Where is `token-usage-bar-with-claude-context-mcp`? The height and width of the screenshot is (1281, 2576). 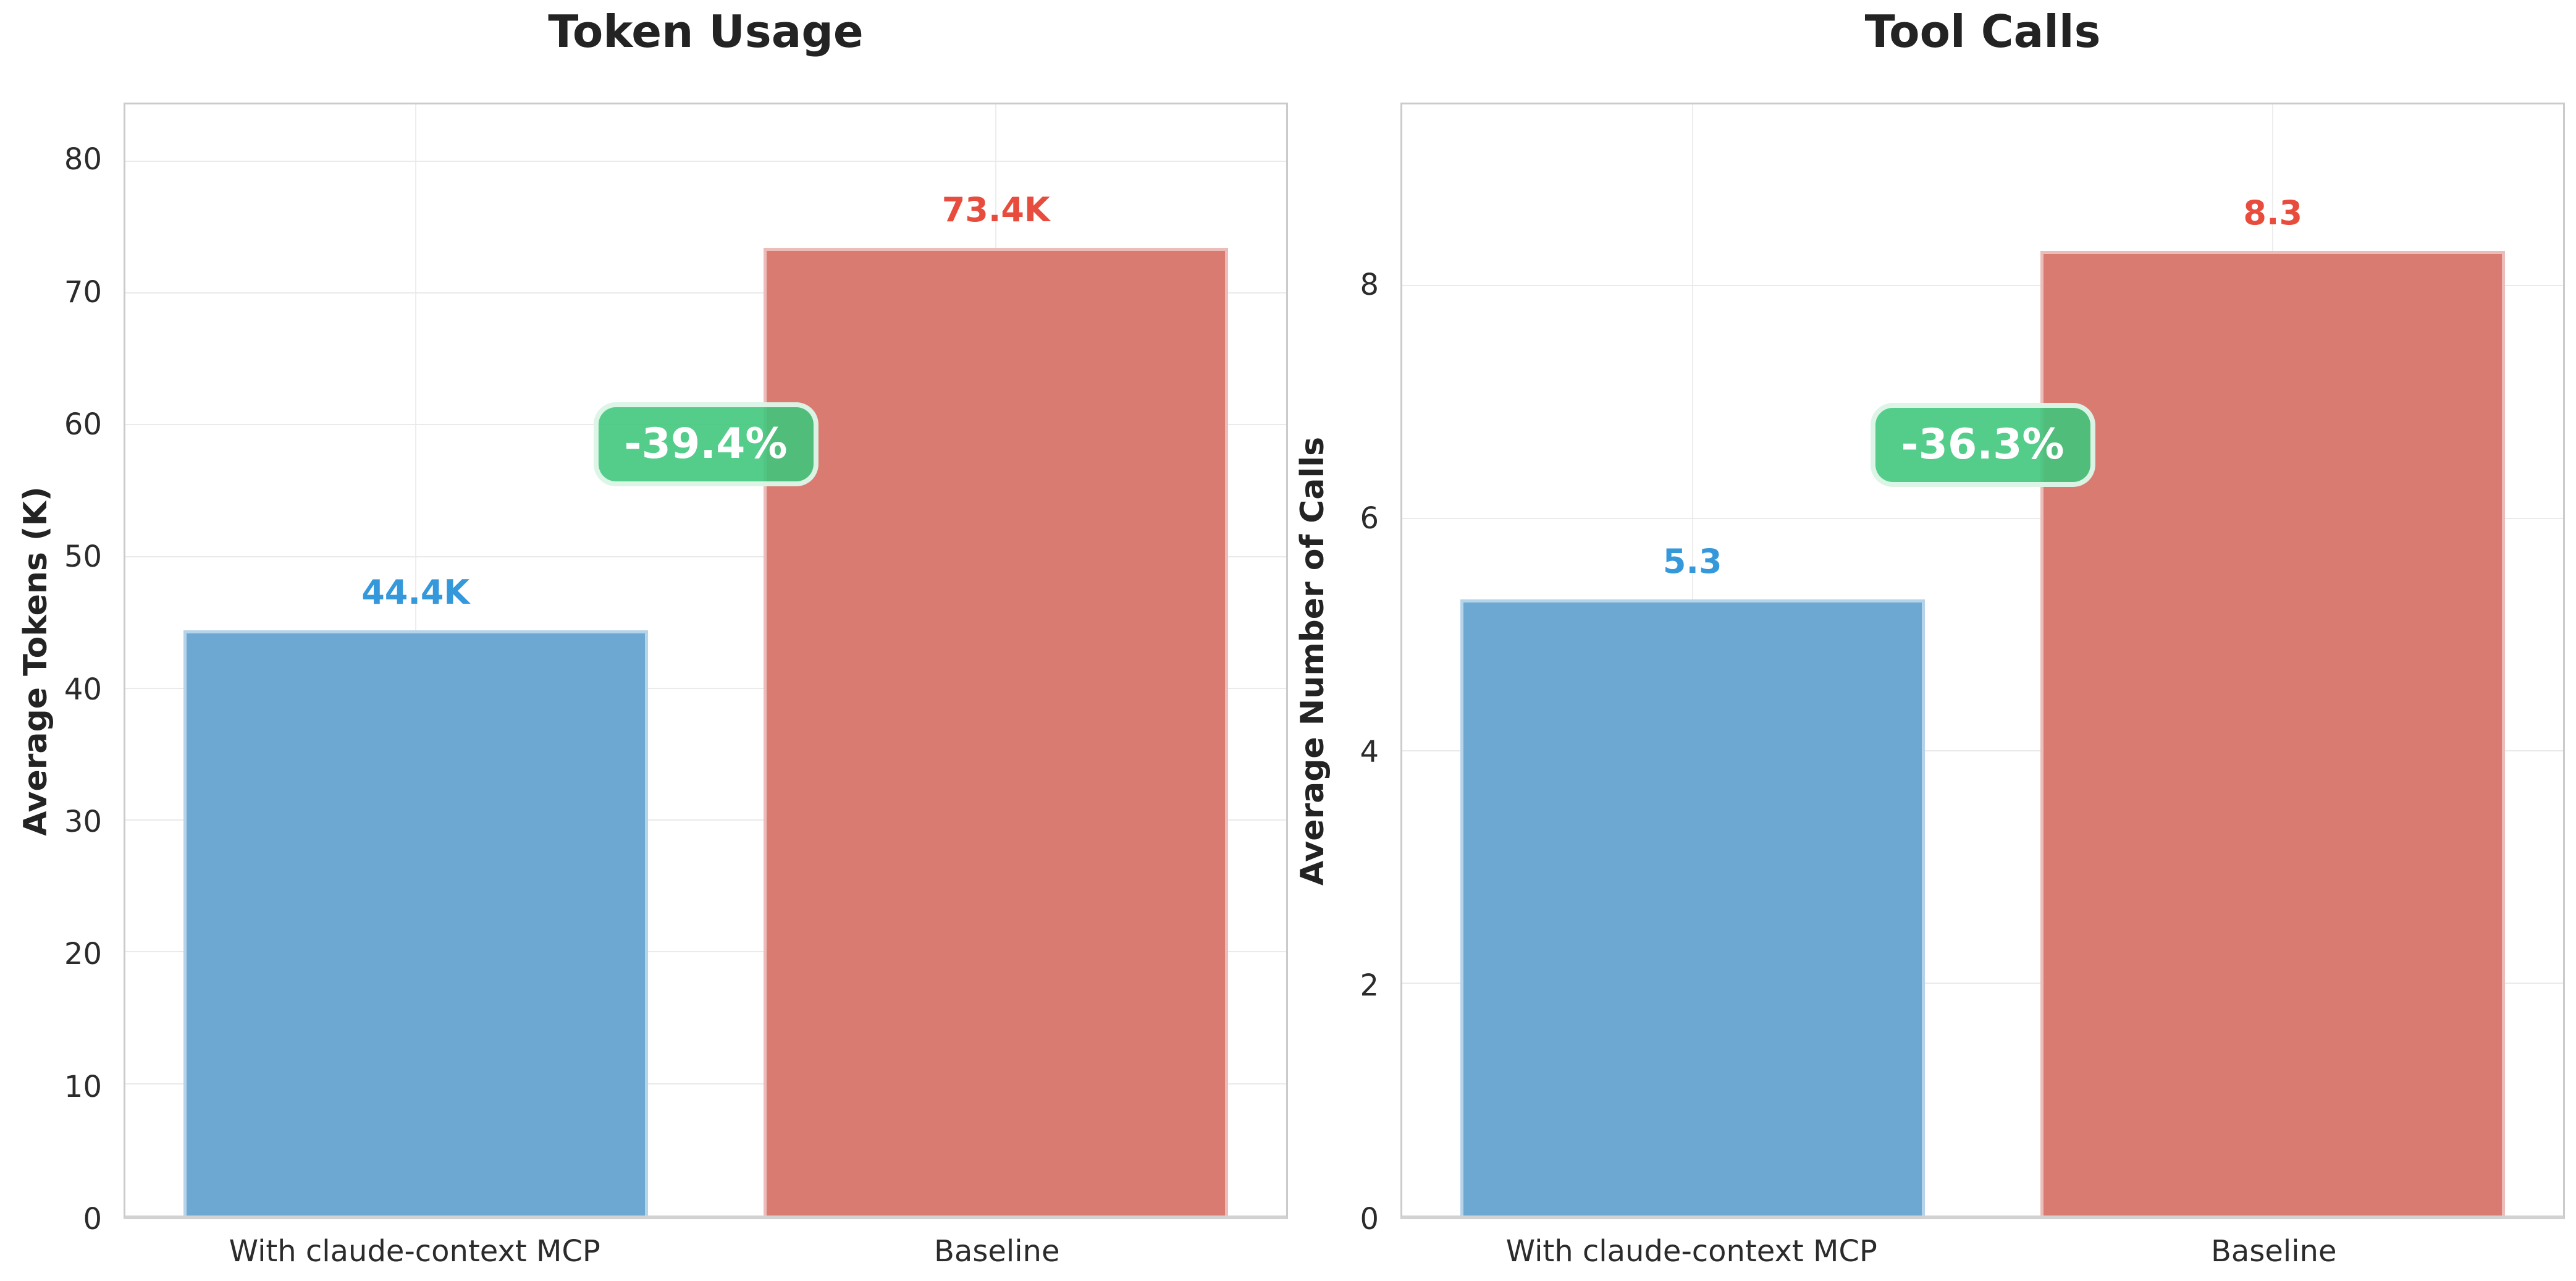
token-usage-bar-with-claude-context-mcp is located at coordinates (415, 922).